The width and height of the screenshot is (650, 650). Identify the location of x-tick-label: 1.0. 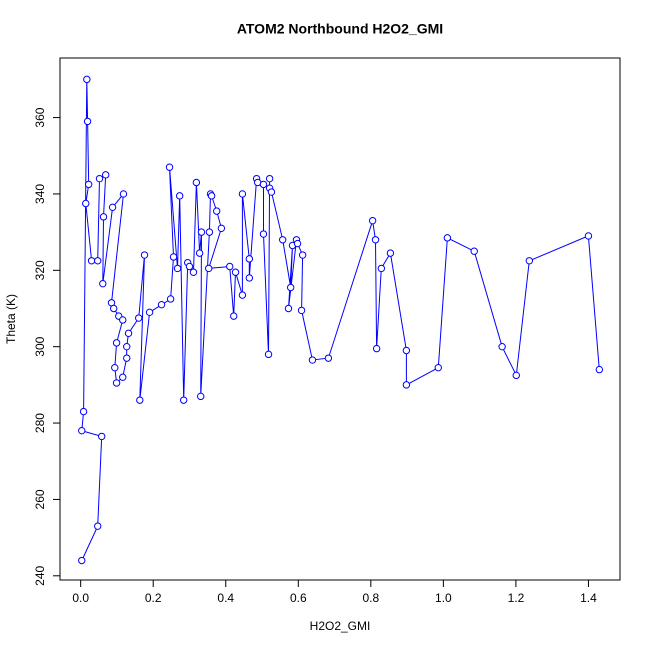
(443, 598).